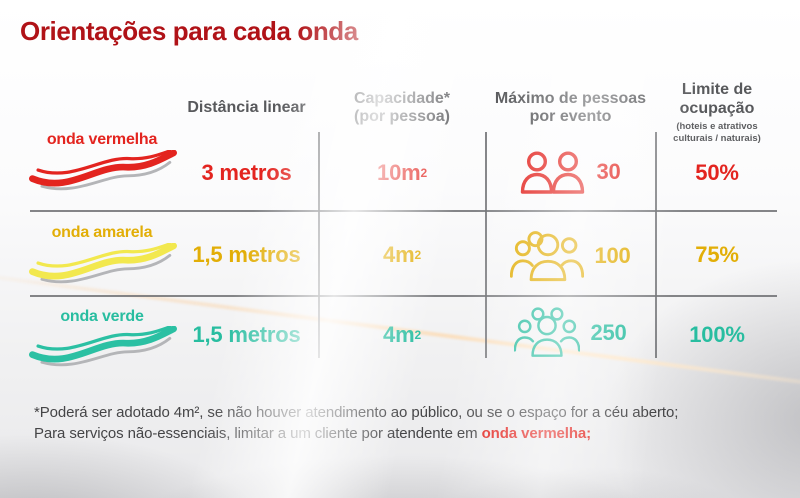 This screenshot has height=498, width=800. Describe the element at coordinates (103, 264) in the screenshot. I see `yellow-wave-icon` at that location.